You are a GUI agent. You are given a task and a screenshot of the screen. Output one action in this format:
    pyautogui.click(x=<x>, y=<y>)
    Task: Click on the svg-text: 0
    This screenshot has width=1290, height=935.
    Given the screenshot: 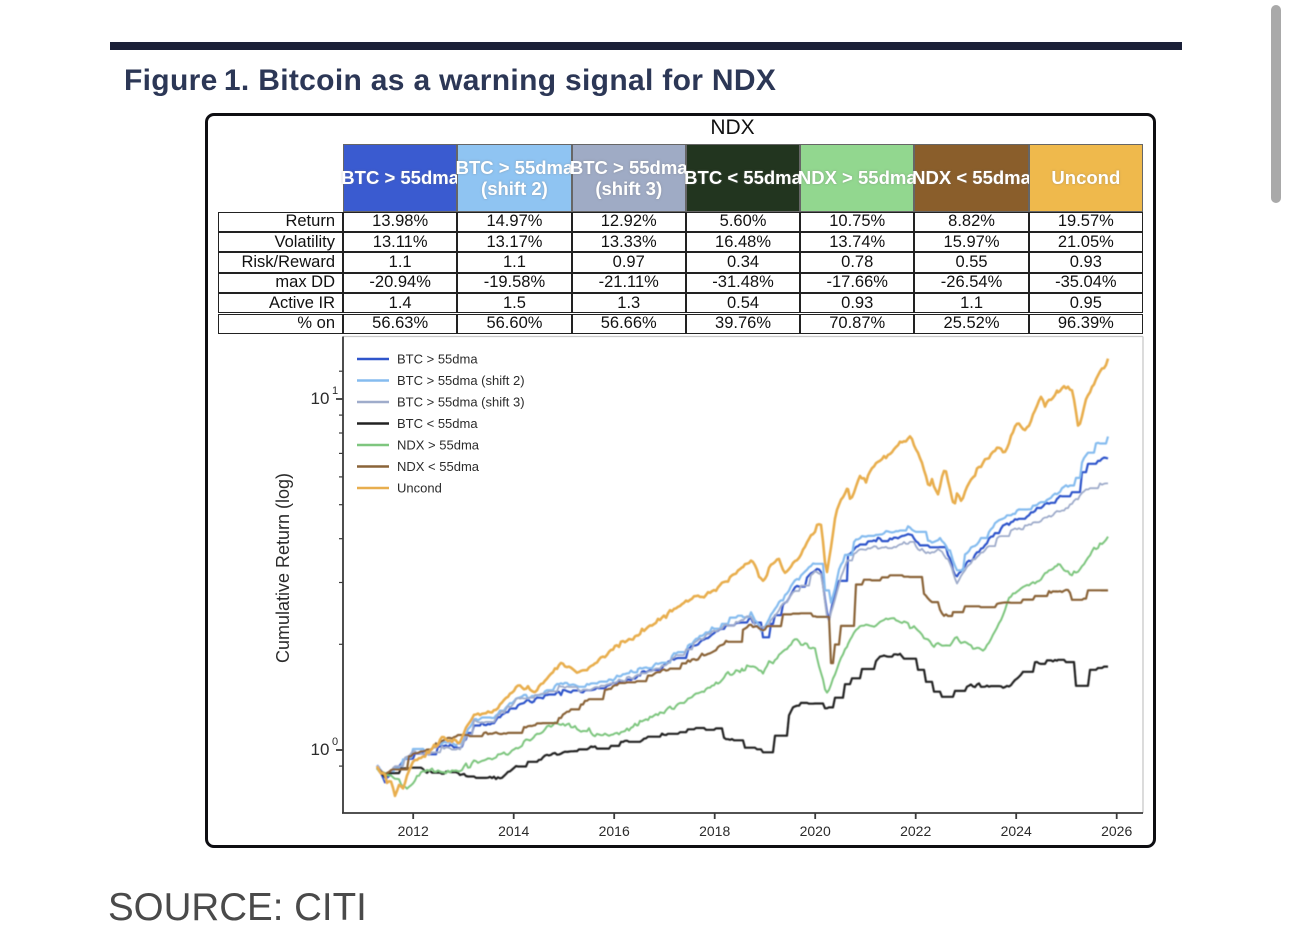 What is the action you would take?
    pyautogui.click(x=335, y=742)
    